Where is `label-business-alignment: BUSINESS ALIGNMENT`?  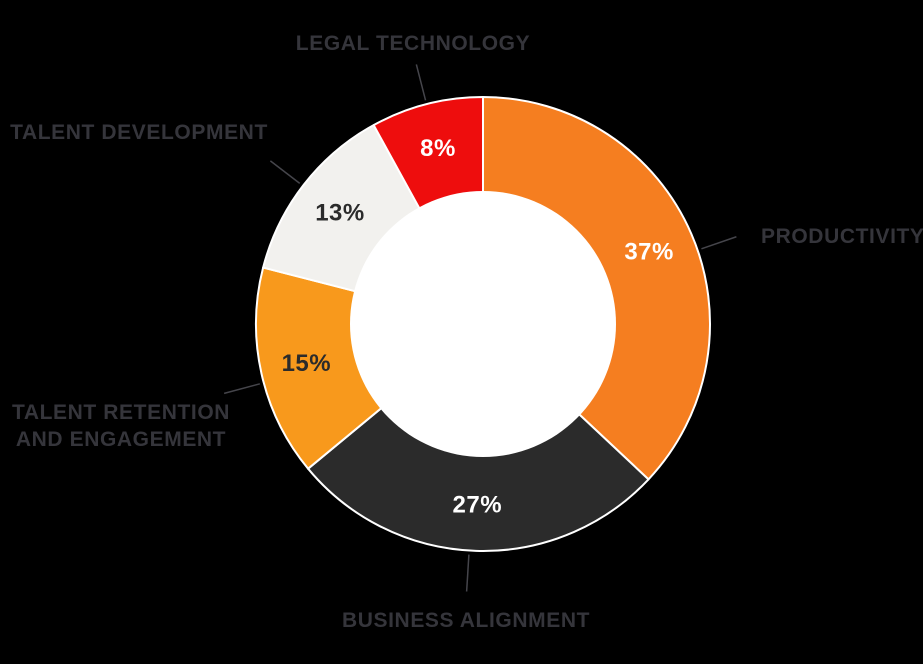
label-business-alignment: BUSINESS ALIGNMENT is located at coordinates (466, 620).